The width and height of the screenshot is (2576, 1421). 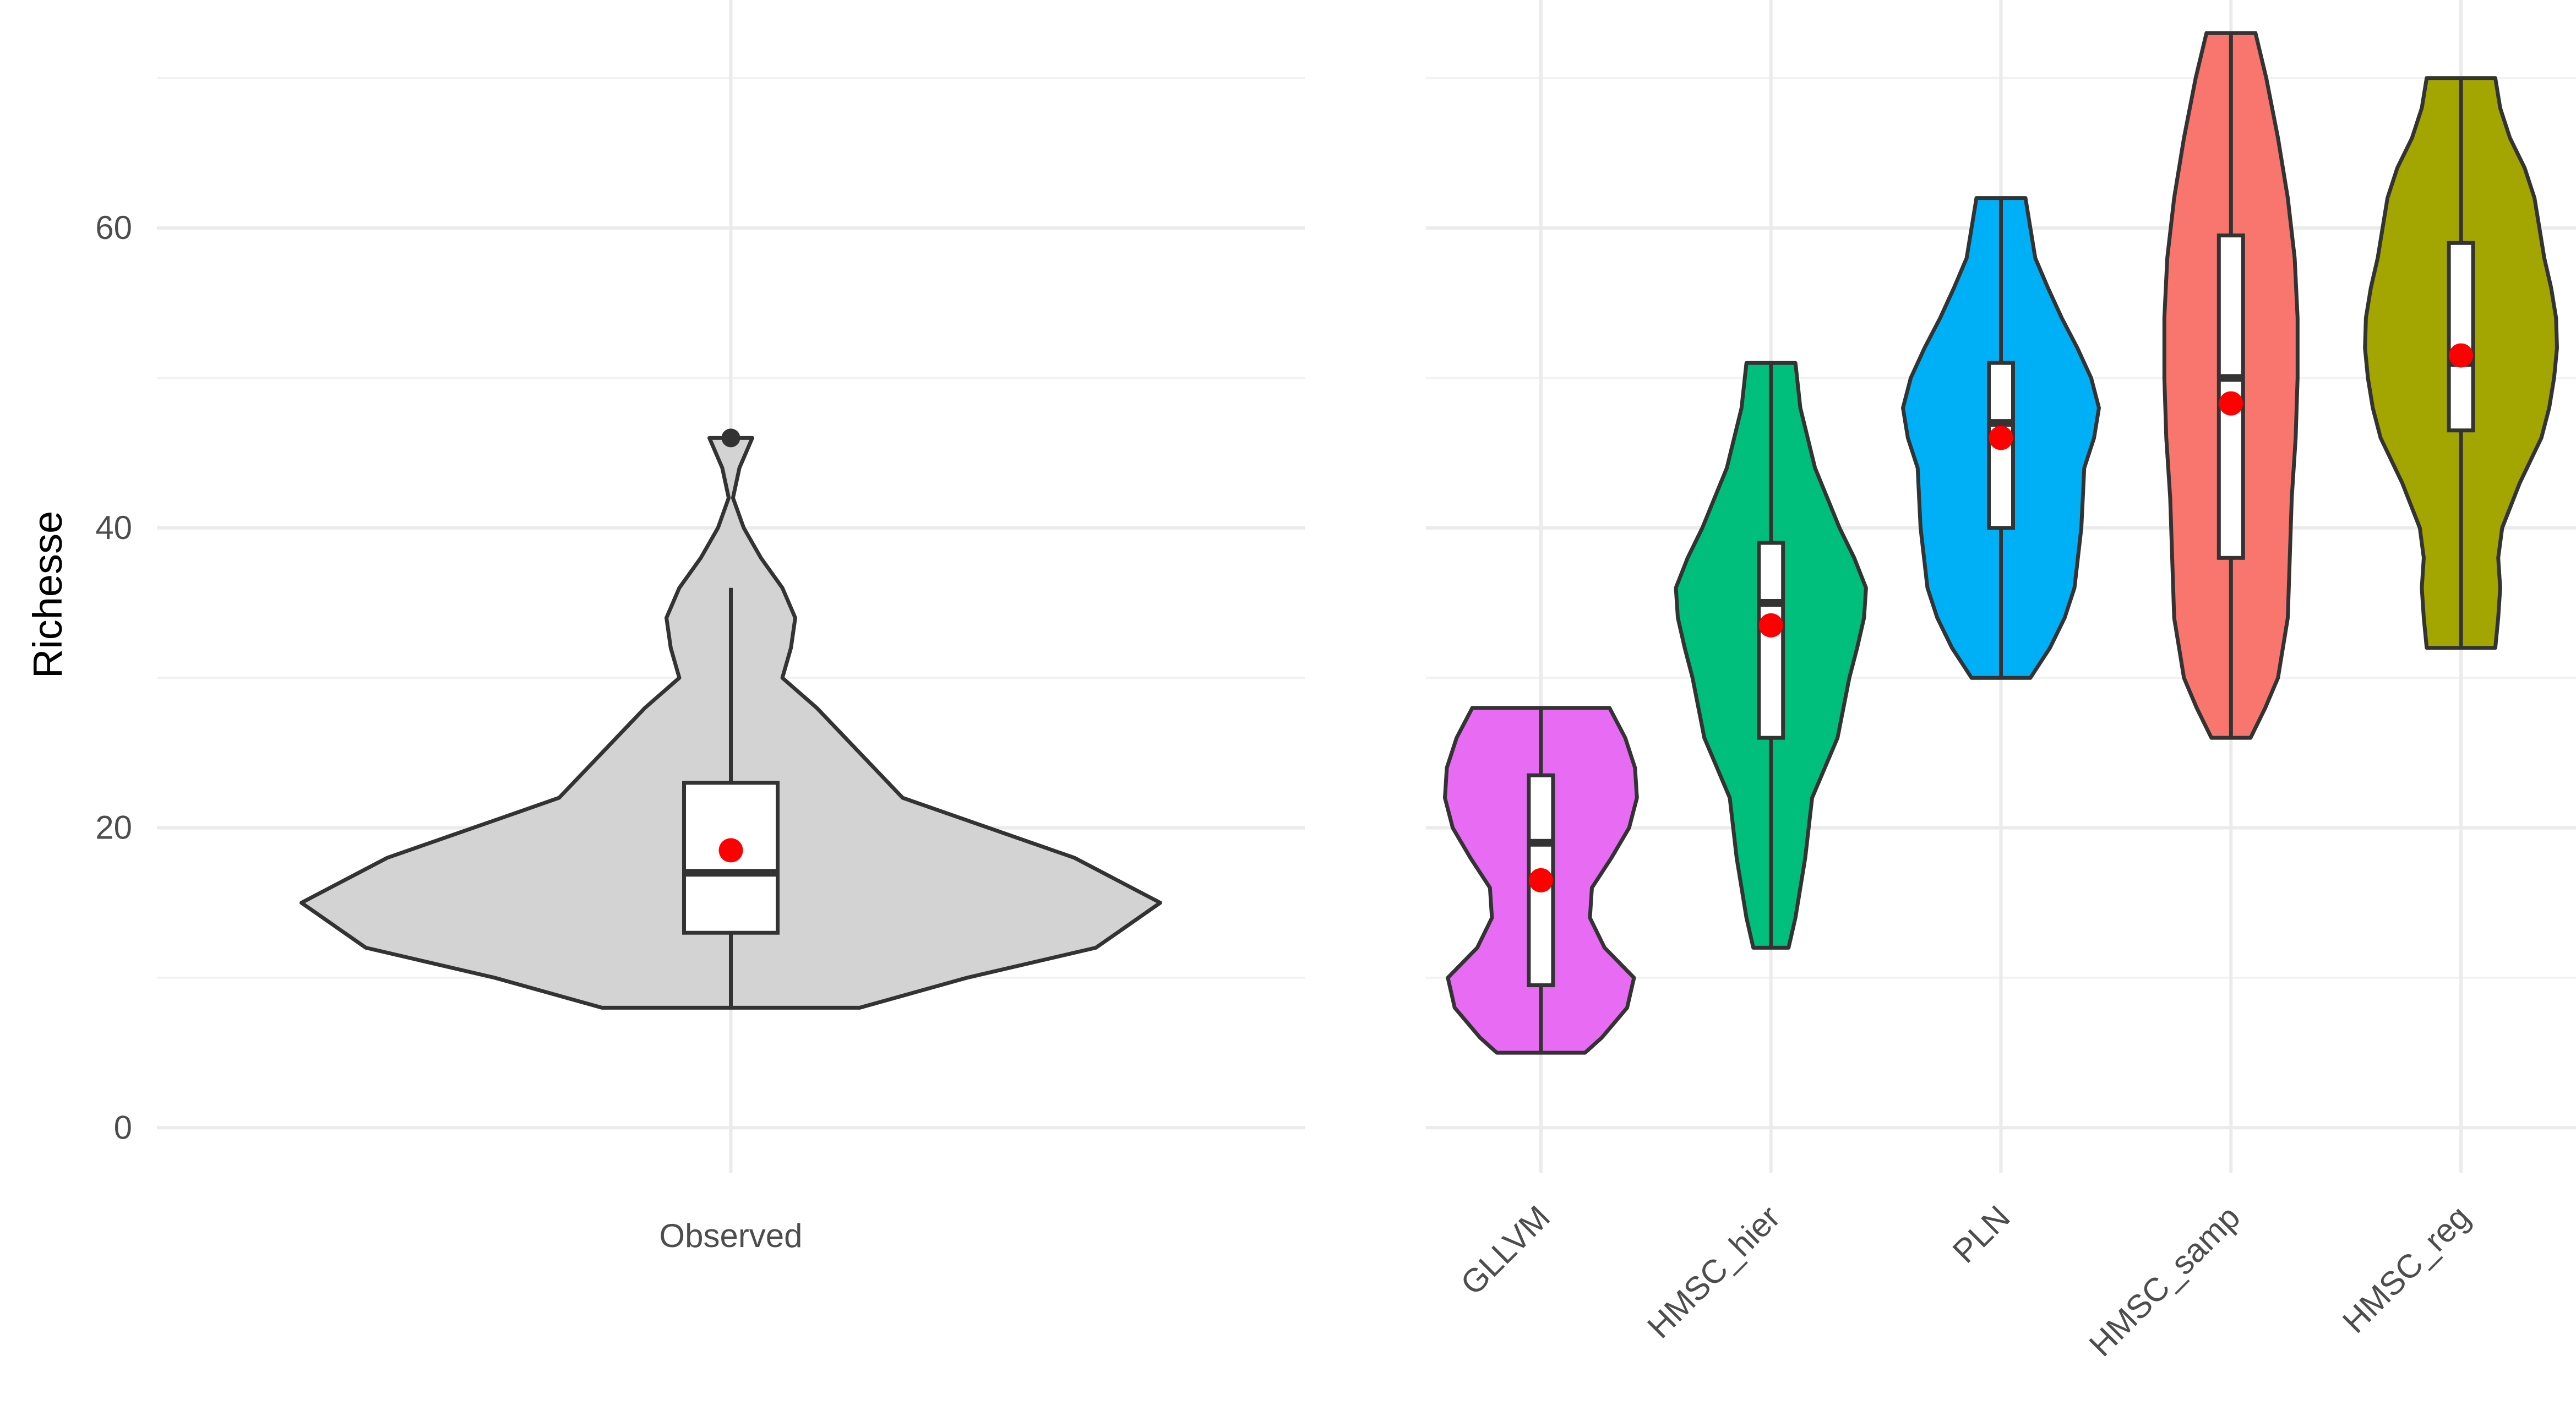 What do you see at coordinates (730, 719) in the screenshot?
I see `violin-group-observed` at bounding box center [730, 719].